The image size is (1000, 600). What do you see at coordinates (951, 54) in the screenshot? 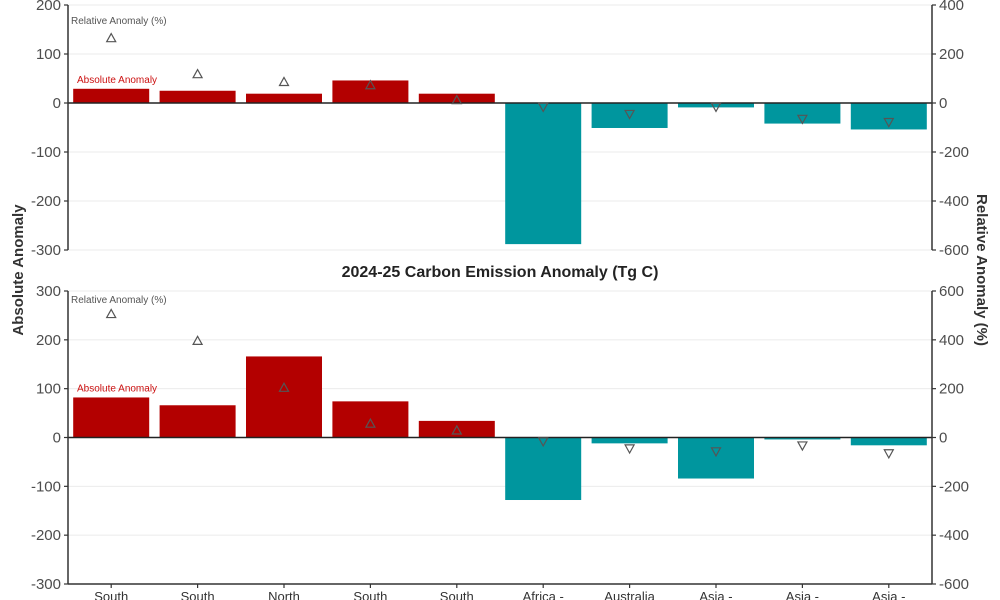
I see `top-right-tick-label: 200` at bounding box center [951, 54].